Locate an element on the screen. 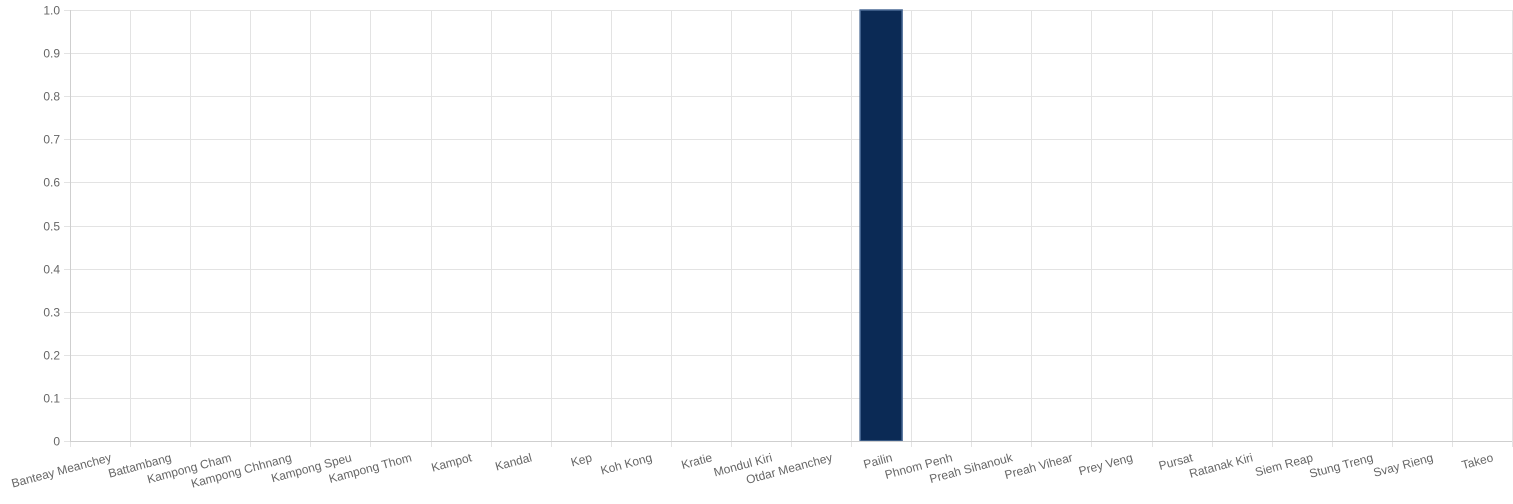  bars is located at coordinates (881, 225).